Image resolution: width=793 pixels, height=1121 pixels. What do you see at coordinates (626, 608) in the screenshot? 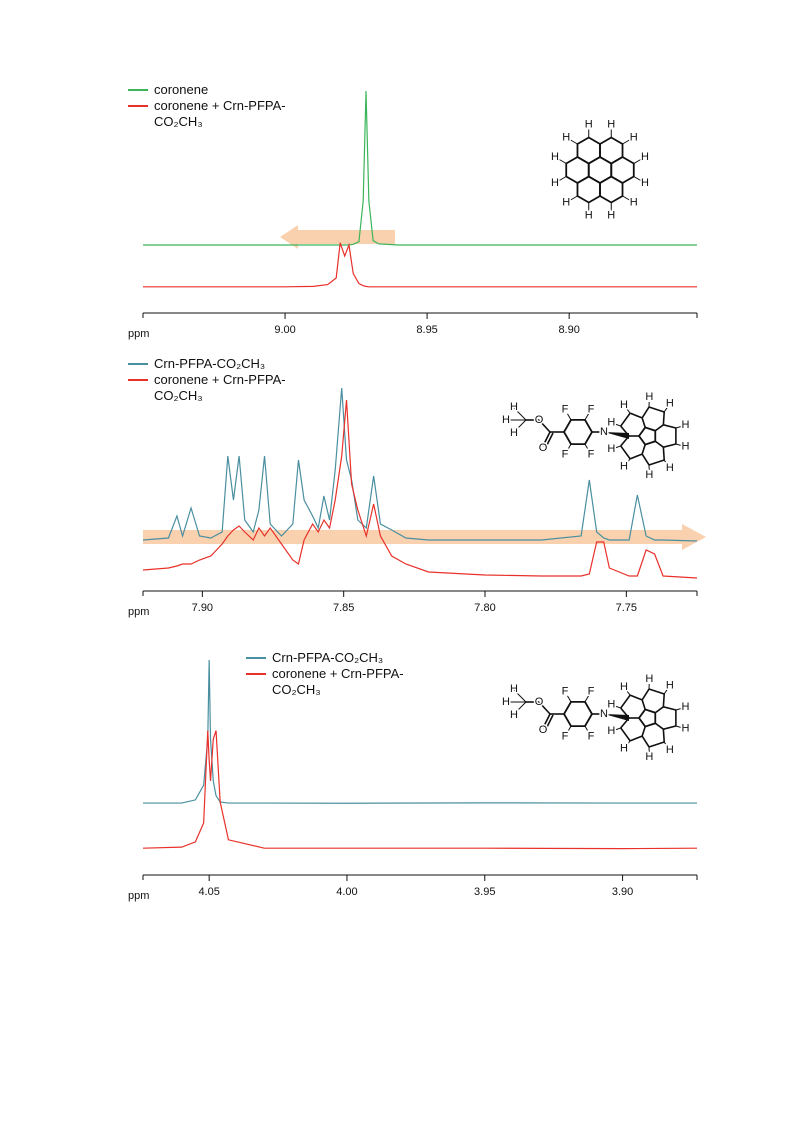
I see `x-tick-label: 7.75` at bounding box center [626, 608].